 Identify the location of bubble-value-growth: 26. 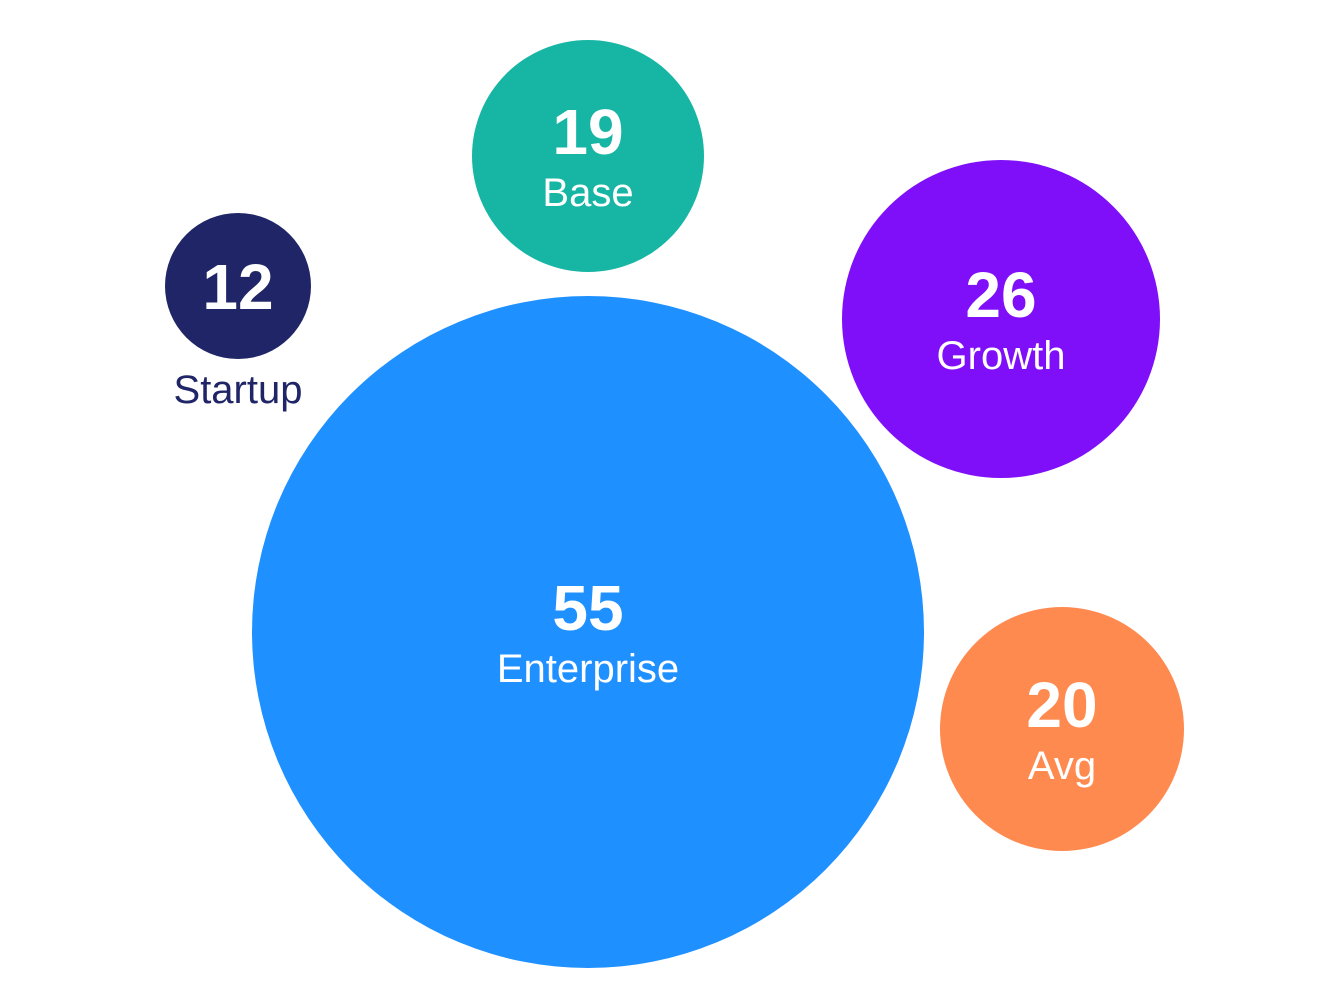
(1000, 295).